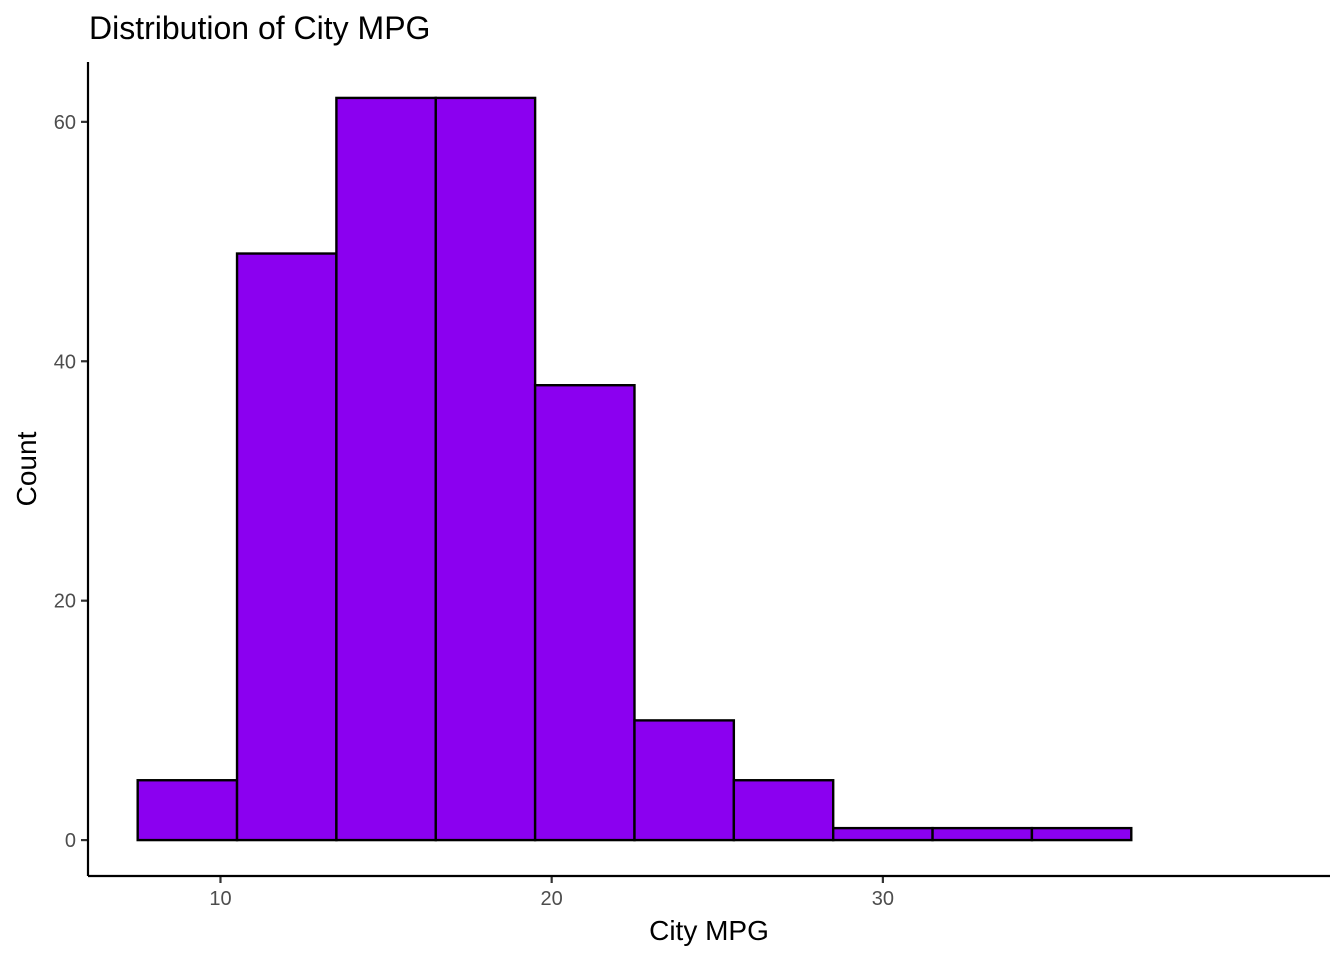 The image size is (1344, 960). What do you see at coordinates (65, 602) in the screenshot?
I see `y-tick-label-20: 20` at bounding box center [65, 602].